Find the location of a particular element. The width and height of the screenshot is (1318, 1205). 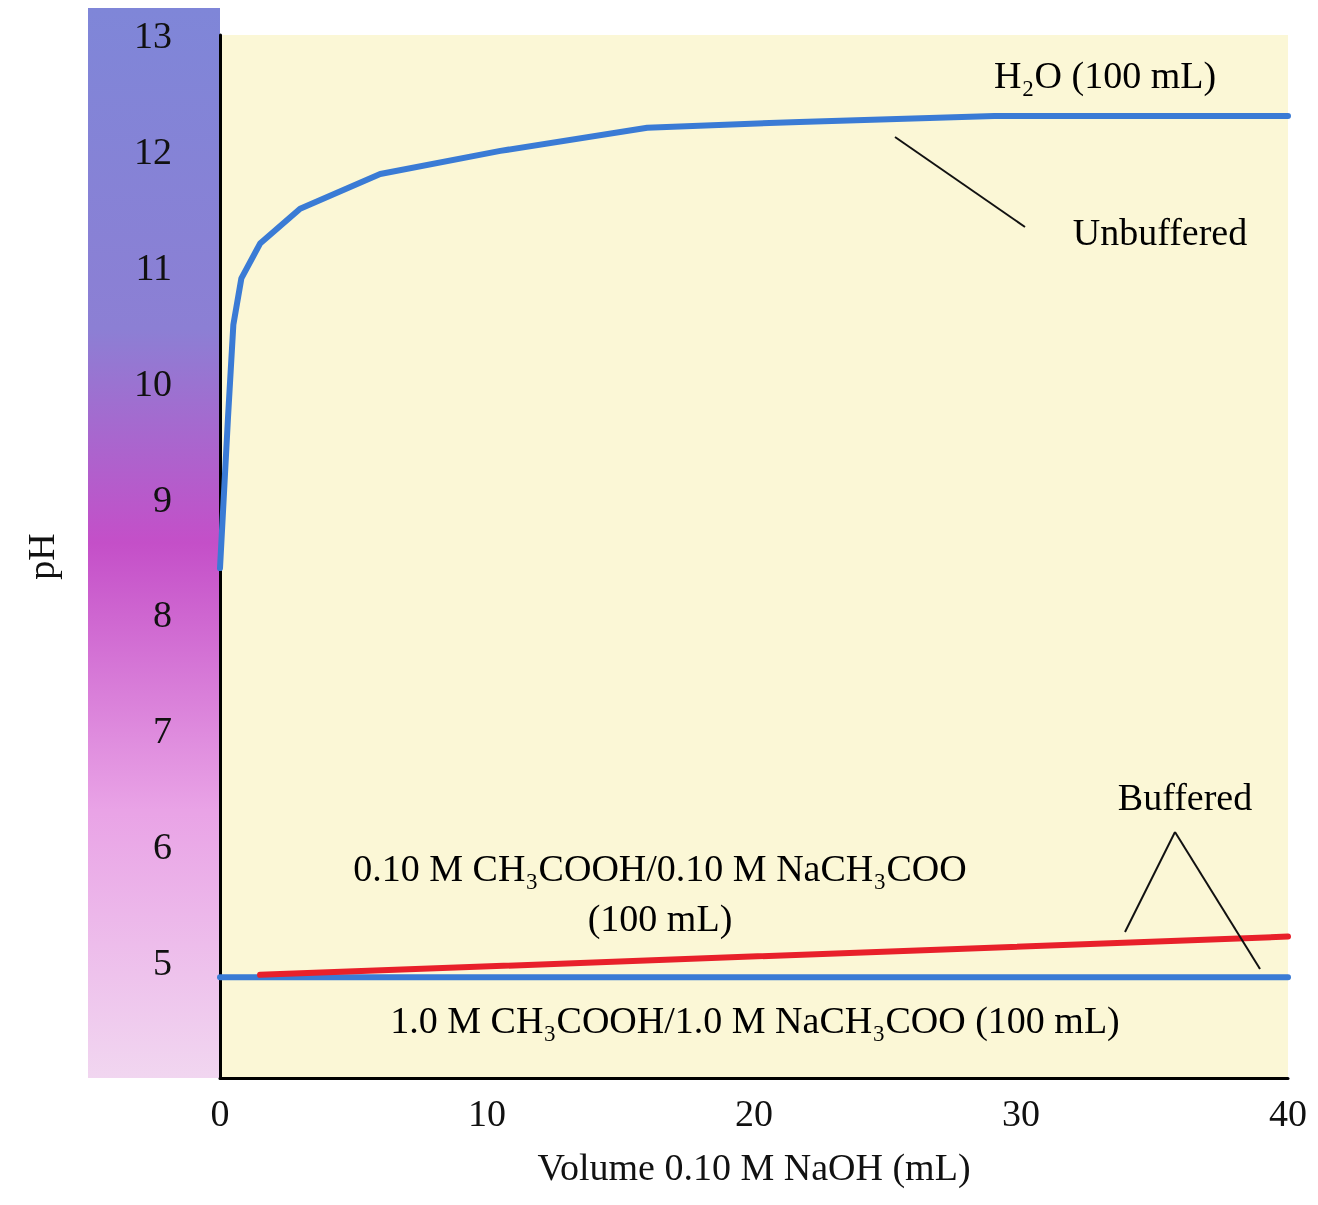

y-tick-label: 13 is located at coordinates (153, 35).